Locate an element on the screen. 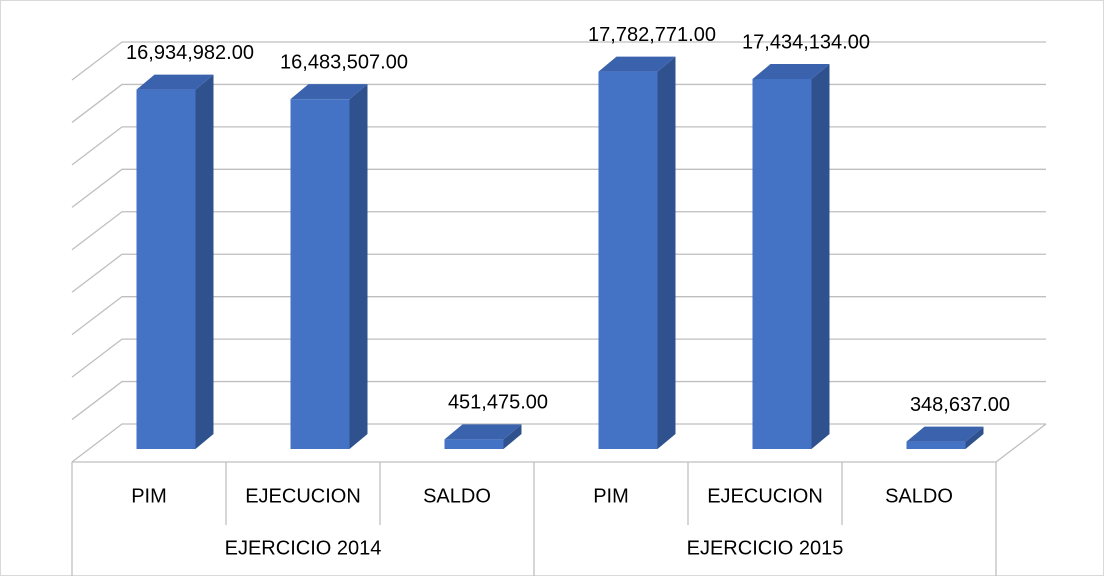 This screenshot has height=576, width=1104. data-label: 348,637.00 is located at coordinates (960, 405).